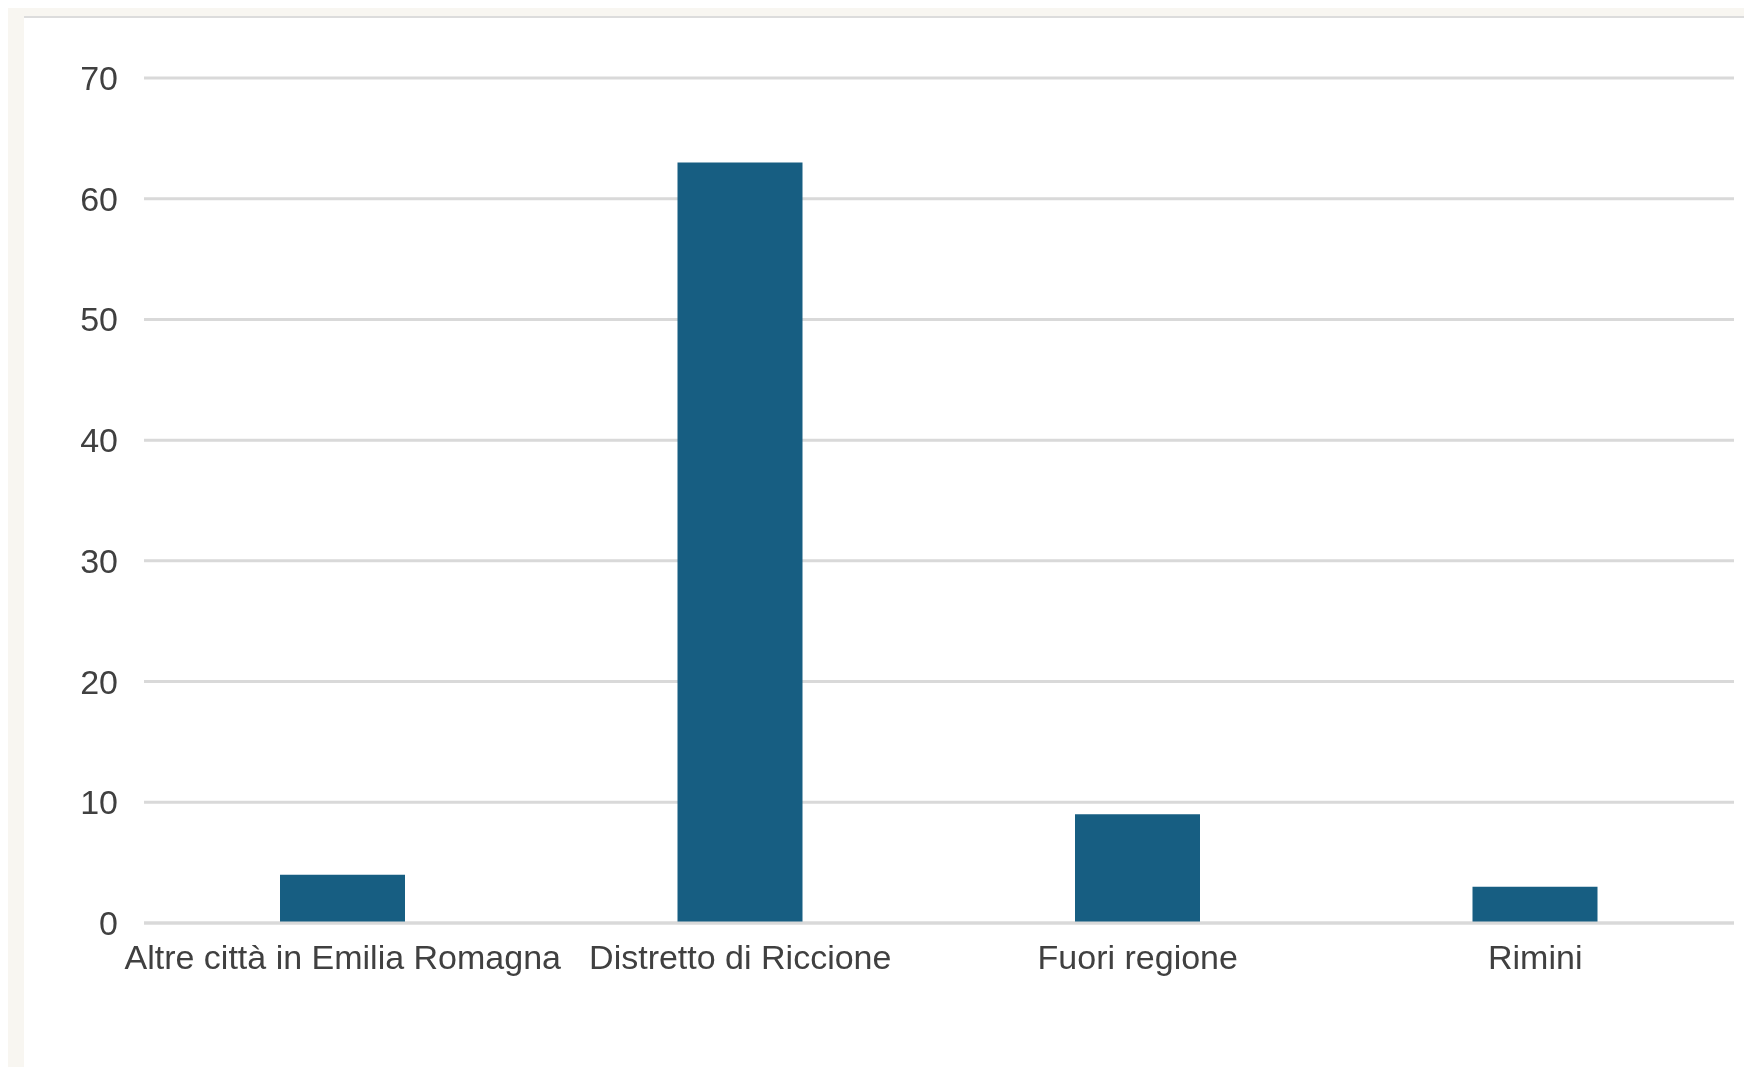 The height and width of the screenshot is (1075, 1752). What do you see at coordinates (99, 560) in the screenshot?
I see `y-tick-label: 30` at bounding box center [99, 560].